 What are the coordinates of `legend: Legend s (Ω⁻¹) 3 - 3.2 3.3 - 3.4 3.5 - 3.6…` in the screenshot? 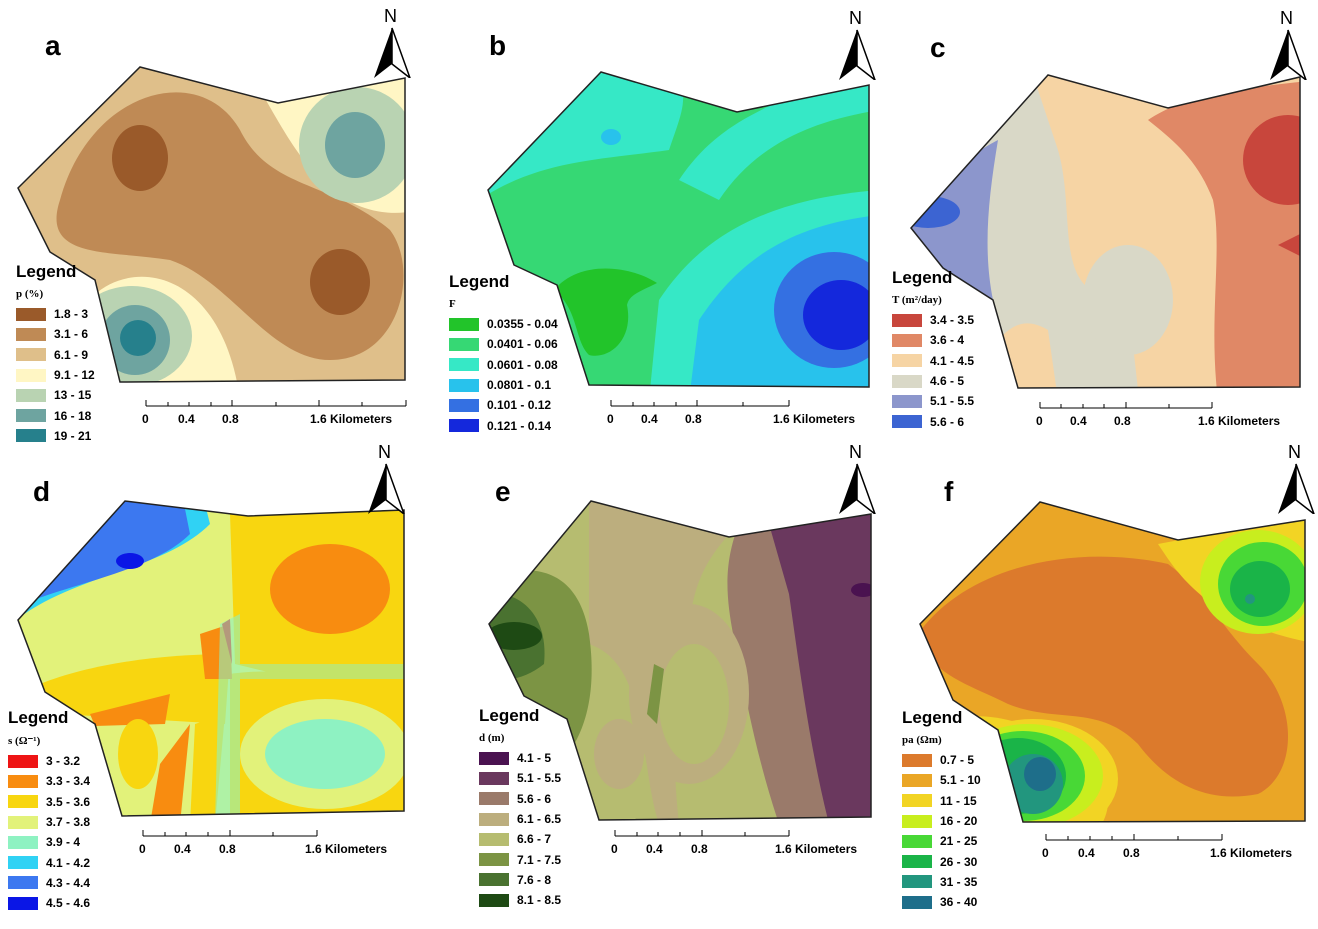 It's located at (49, 810).